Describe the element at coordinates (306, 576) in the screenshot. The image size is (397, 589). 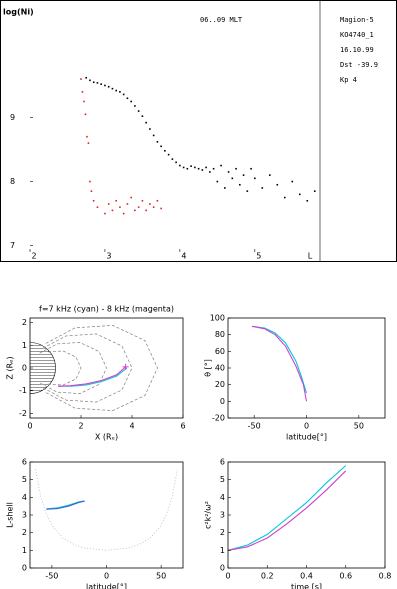
I see `x-tick-label: 0.4` at that location.